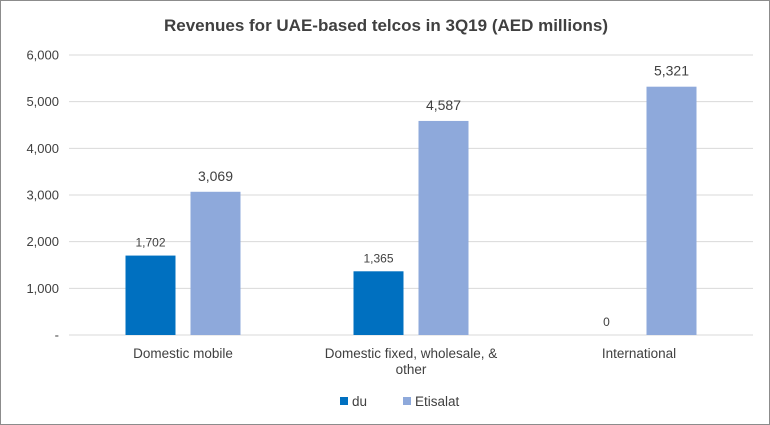 The width and height of the screenshot is (770, 425). What do you see at coordinates (57, 335) in the screenshot?
I see `y-tick-label: -` at bounding box center [57, 335].